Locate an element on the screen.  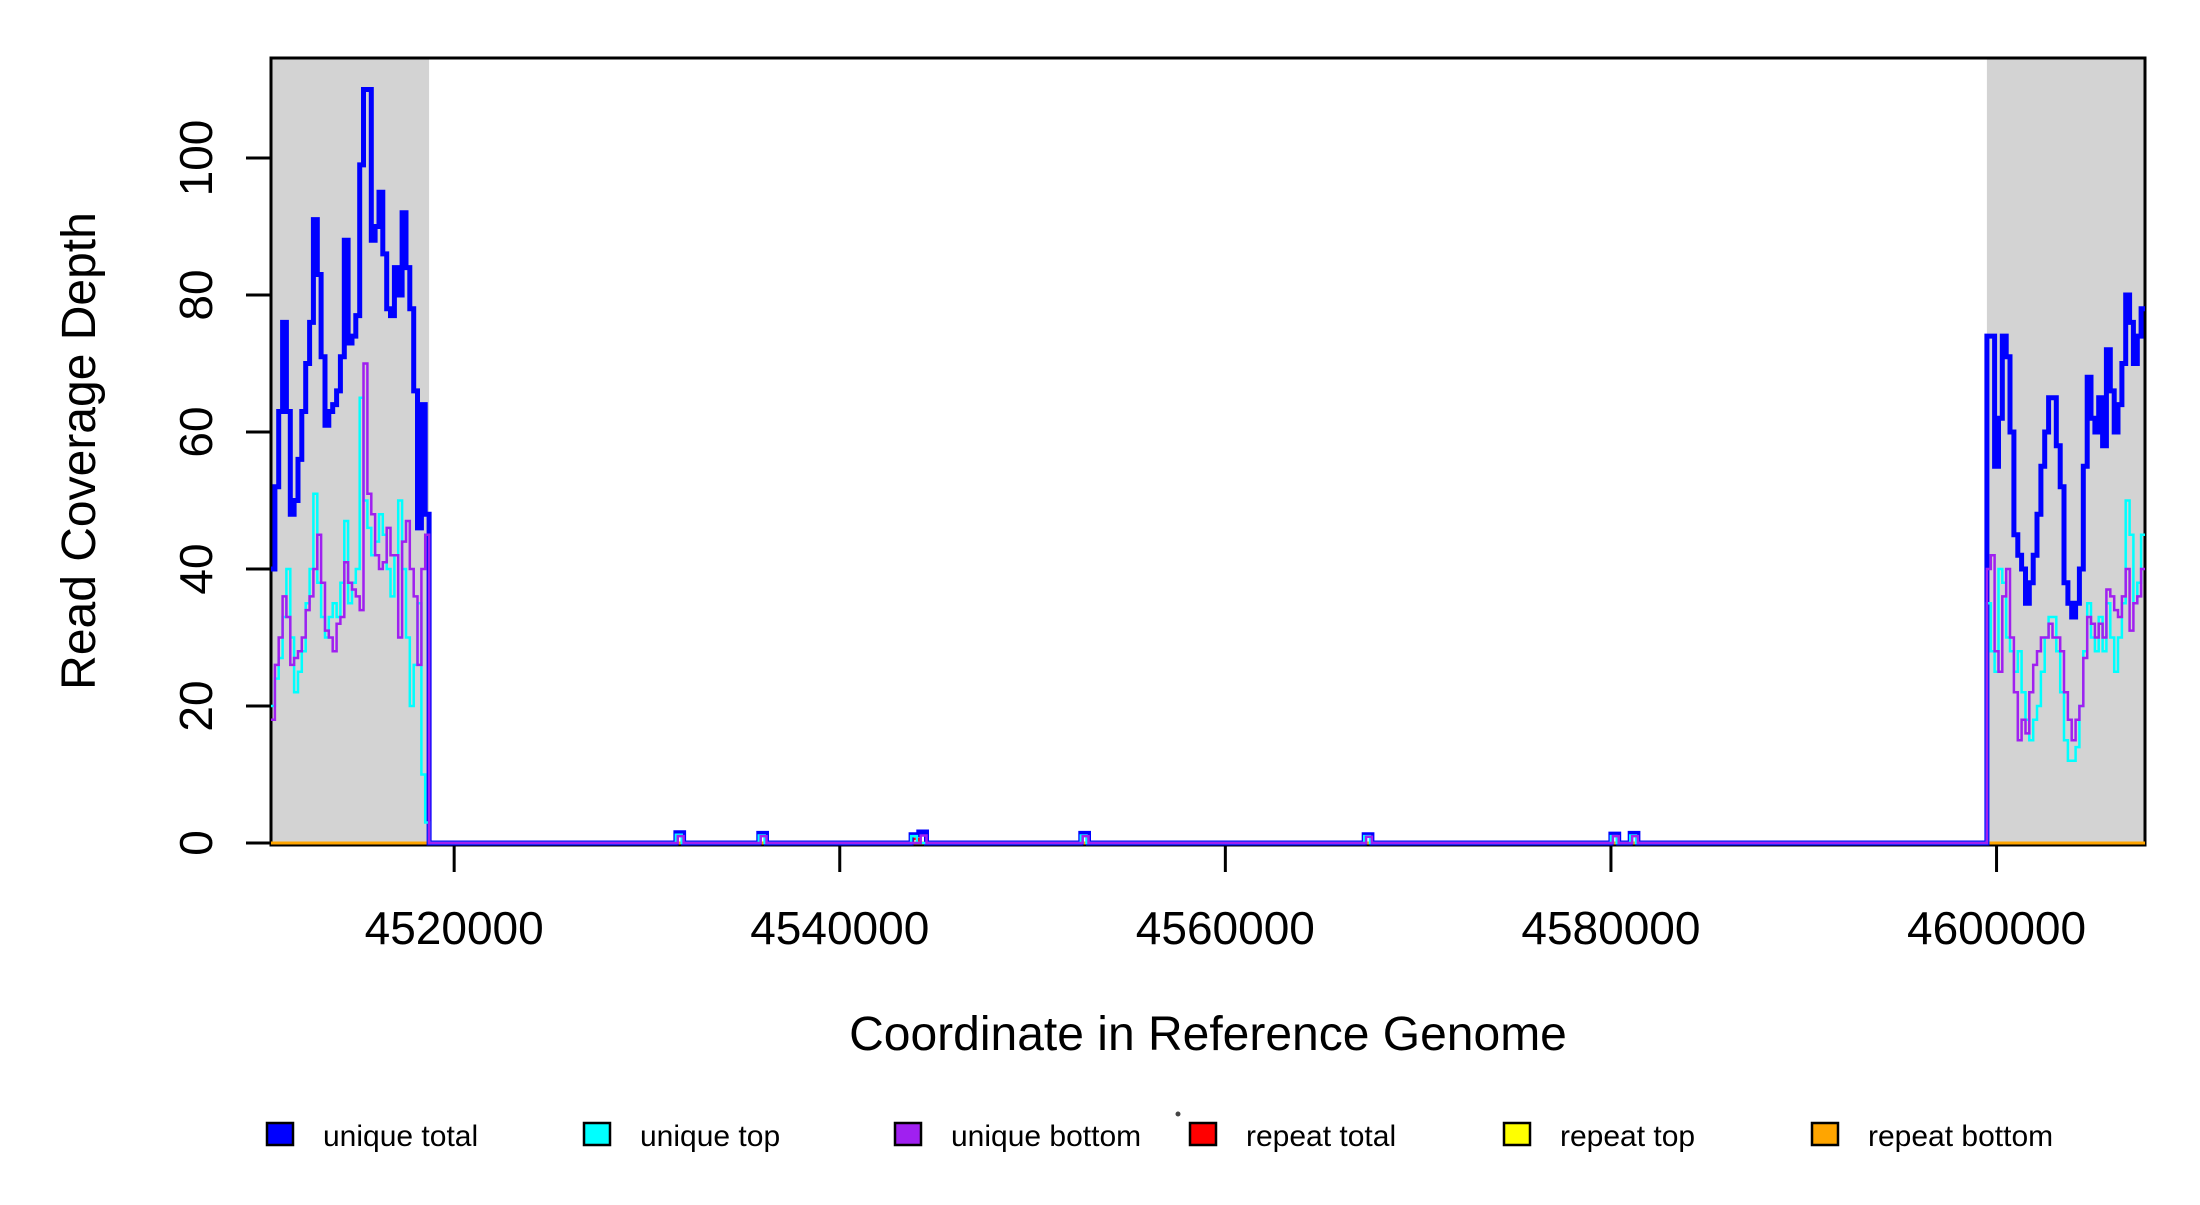
legend-swatch-repeat-bottom is located at coordinates (1825, 1134).